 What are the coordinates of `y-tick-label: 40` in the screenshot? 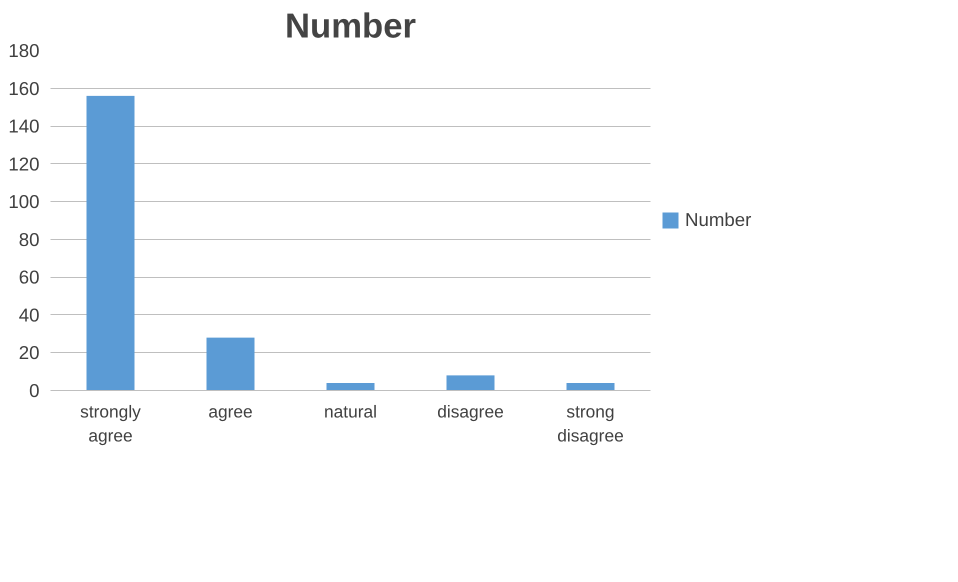 It's located at (29, 315).